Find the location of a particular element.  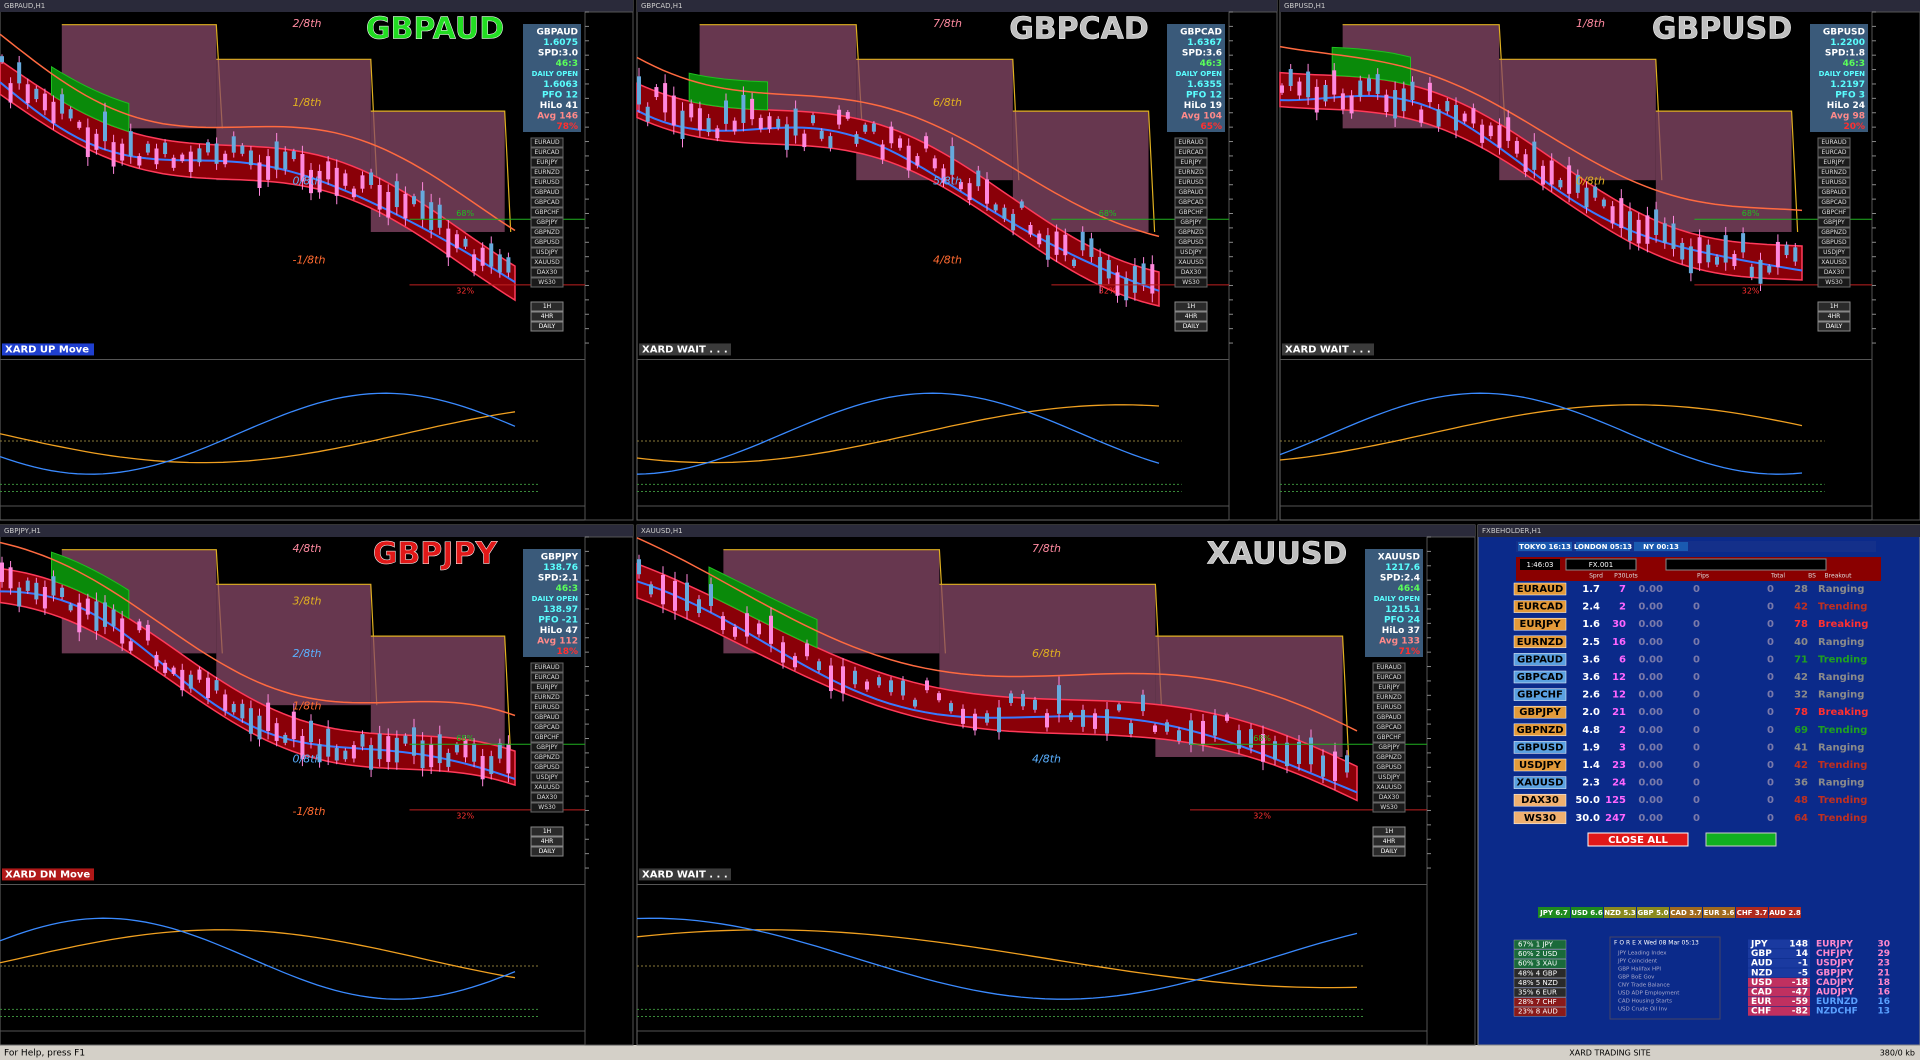

row-symbol: XAUUSD is located at coordinates (1540, 783).